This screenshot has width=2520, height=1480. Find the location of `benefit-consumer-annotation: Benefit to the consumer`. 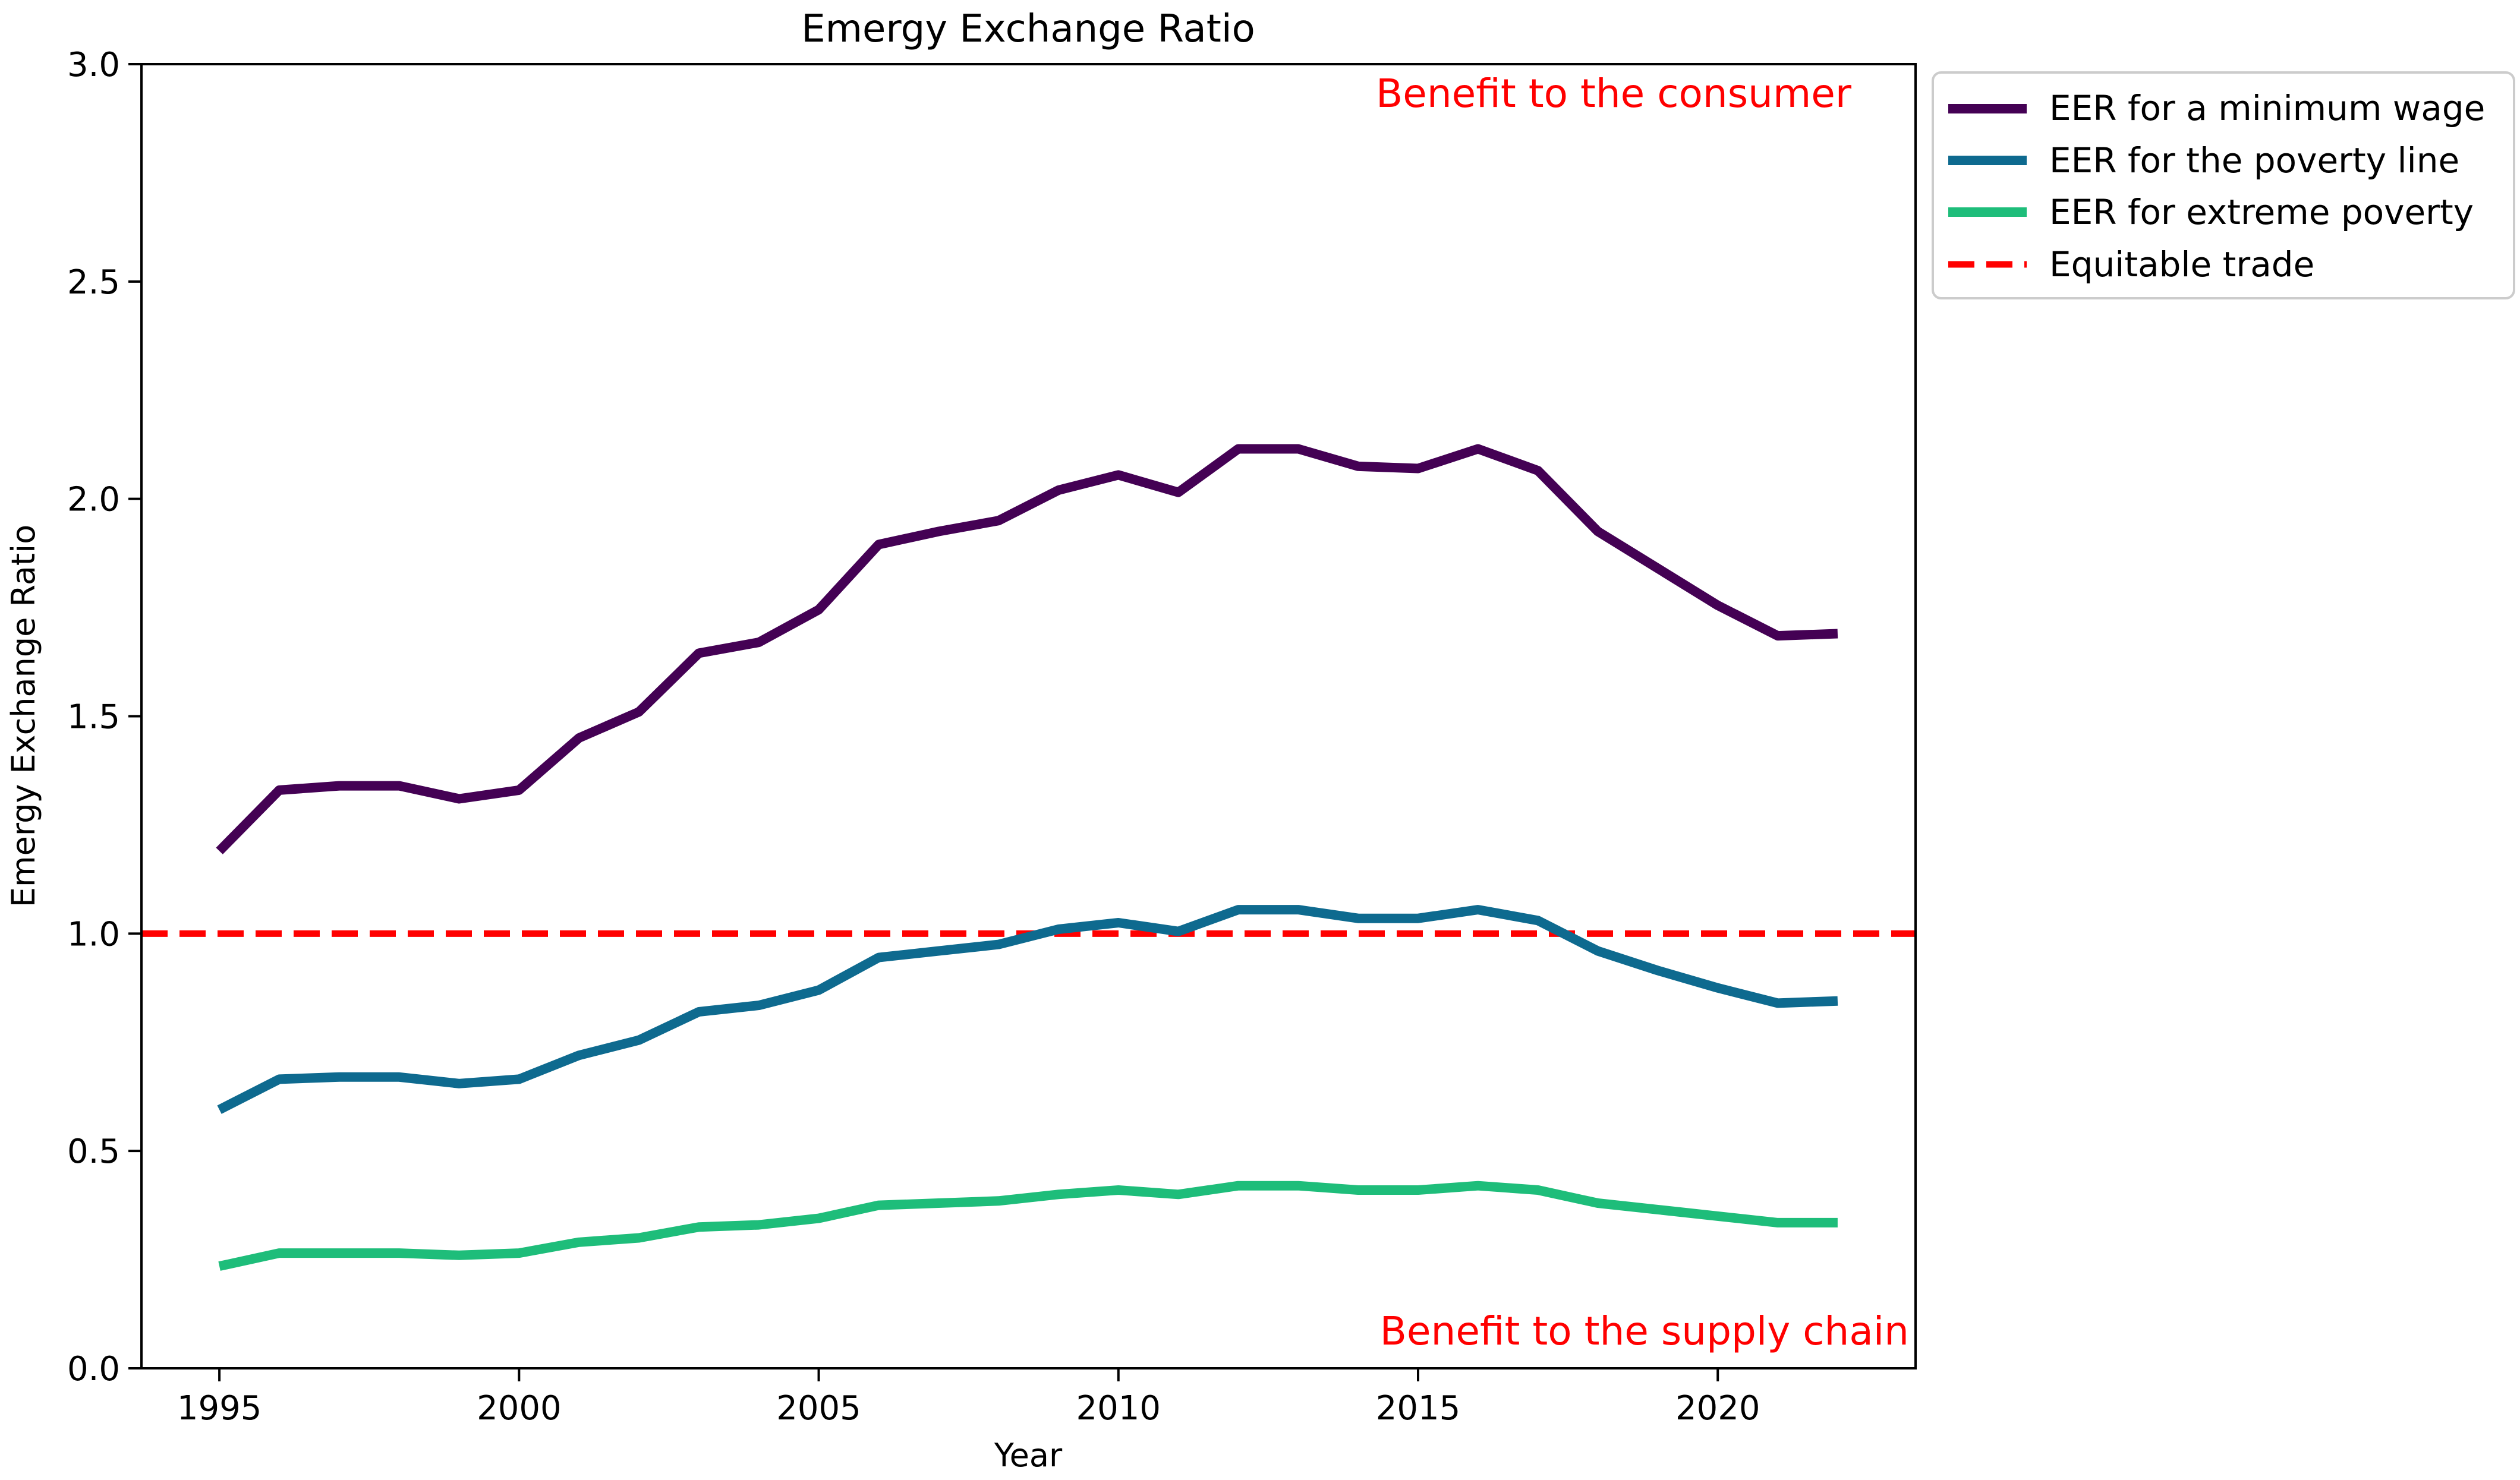

benefit-consumer-annotation: Benefit to the consumer is located at coordinates (1614, 93).